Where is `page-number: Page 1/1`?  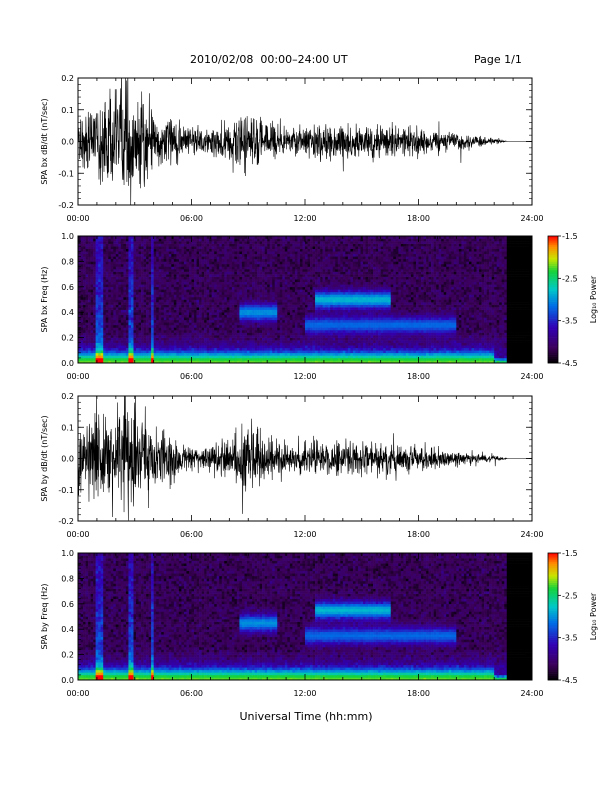
page-number: Page 1/1 is located at coordinates (498, 59).